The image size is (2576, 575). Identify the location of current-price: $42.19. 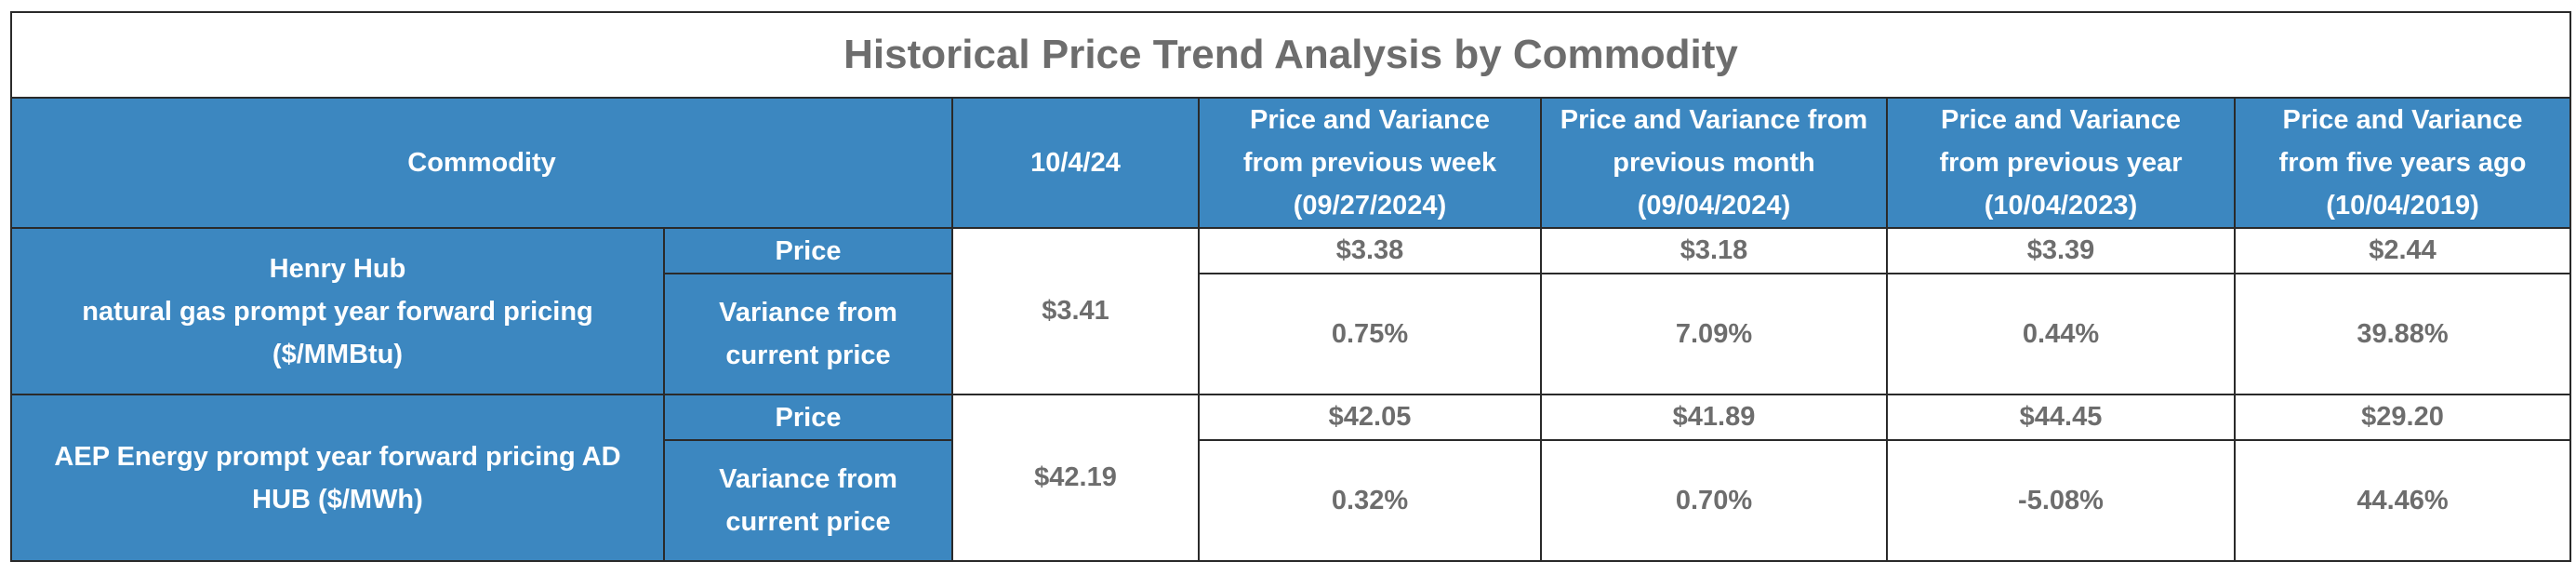
(1075, 478).